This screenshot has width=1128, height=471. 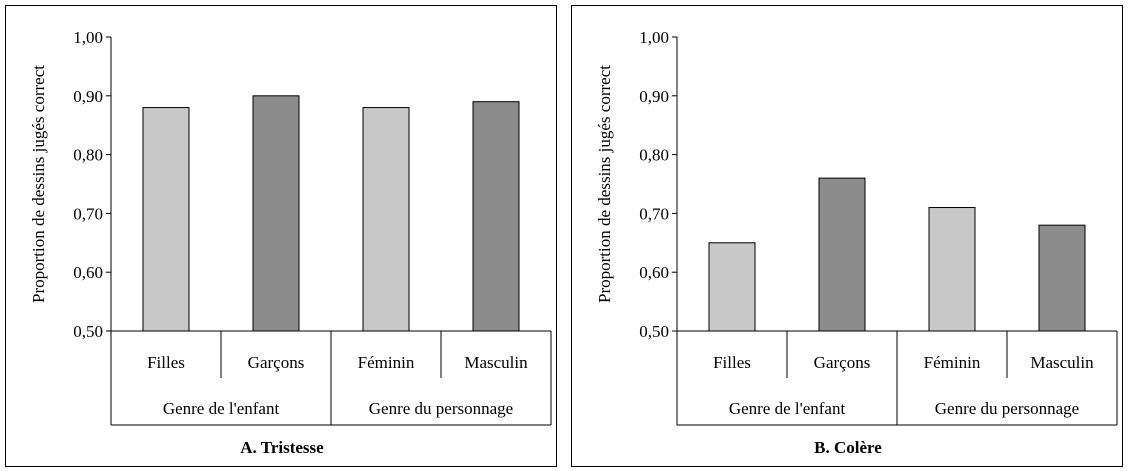 What do you see at coordinates (848, 447) in the screenshot?
I see `chart-title: B. Colère` at bounding box center [848, 447].